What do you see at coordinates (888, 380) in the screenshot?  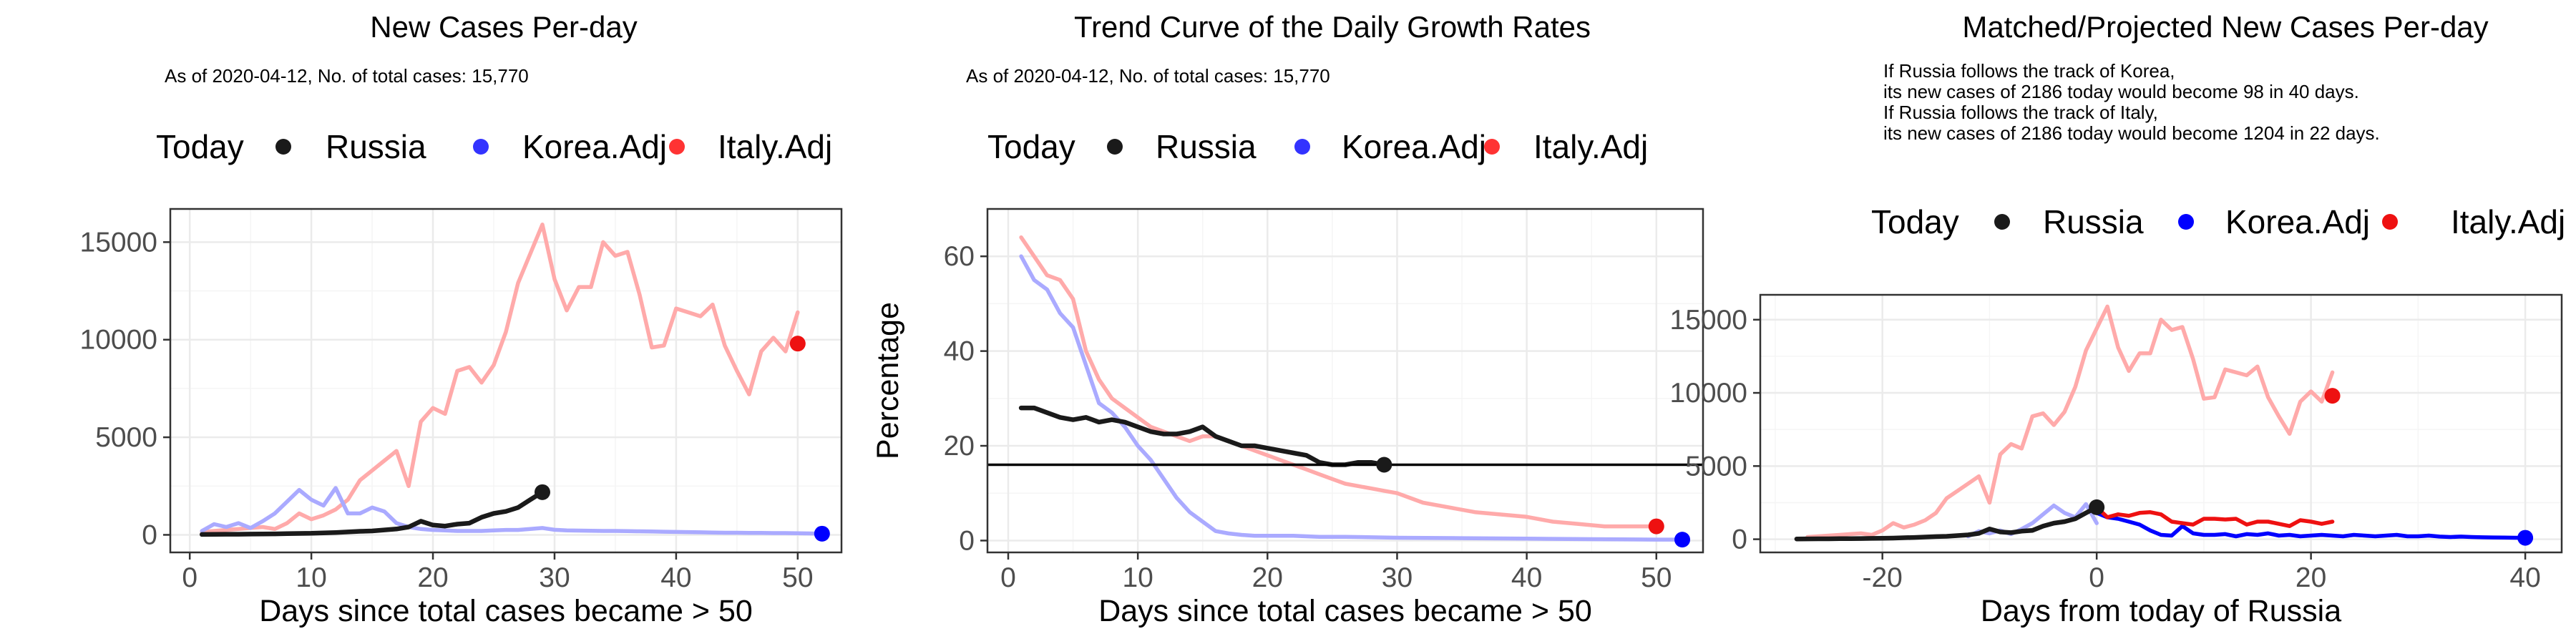 I see `y-axis-title: Percentage` at bounding box center [888, 380].